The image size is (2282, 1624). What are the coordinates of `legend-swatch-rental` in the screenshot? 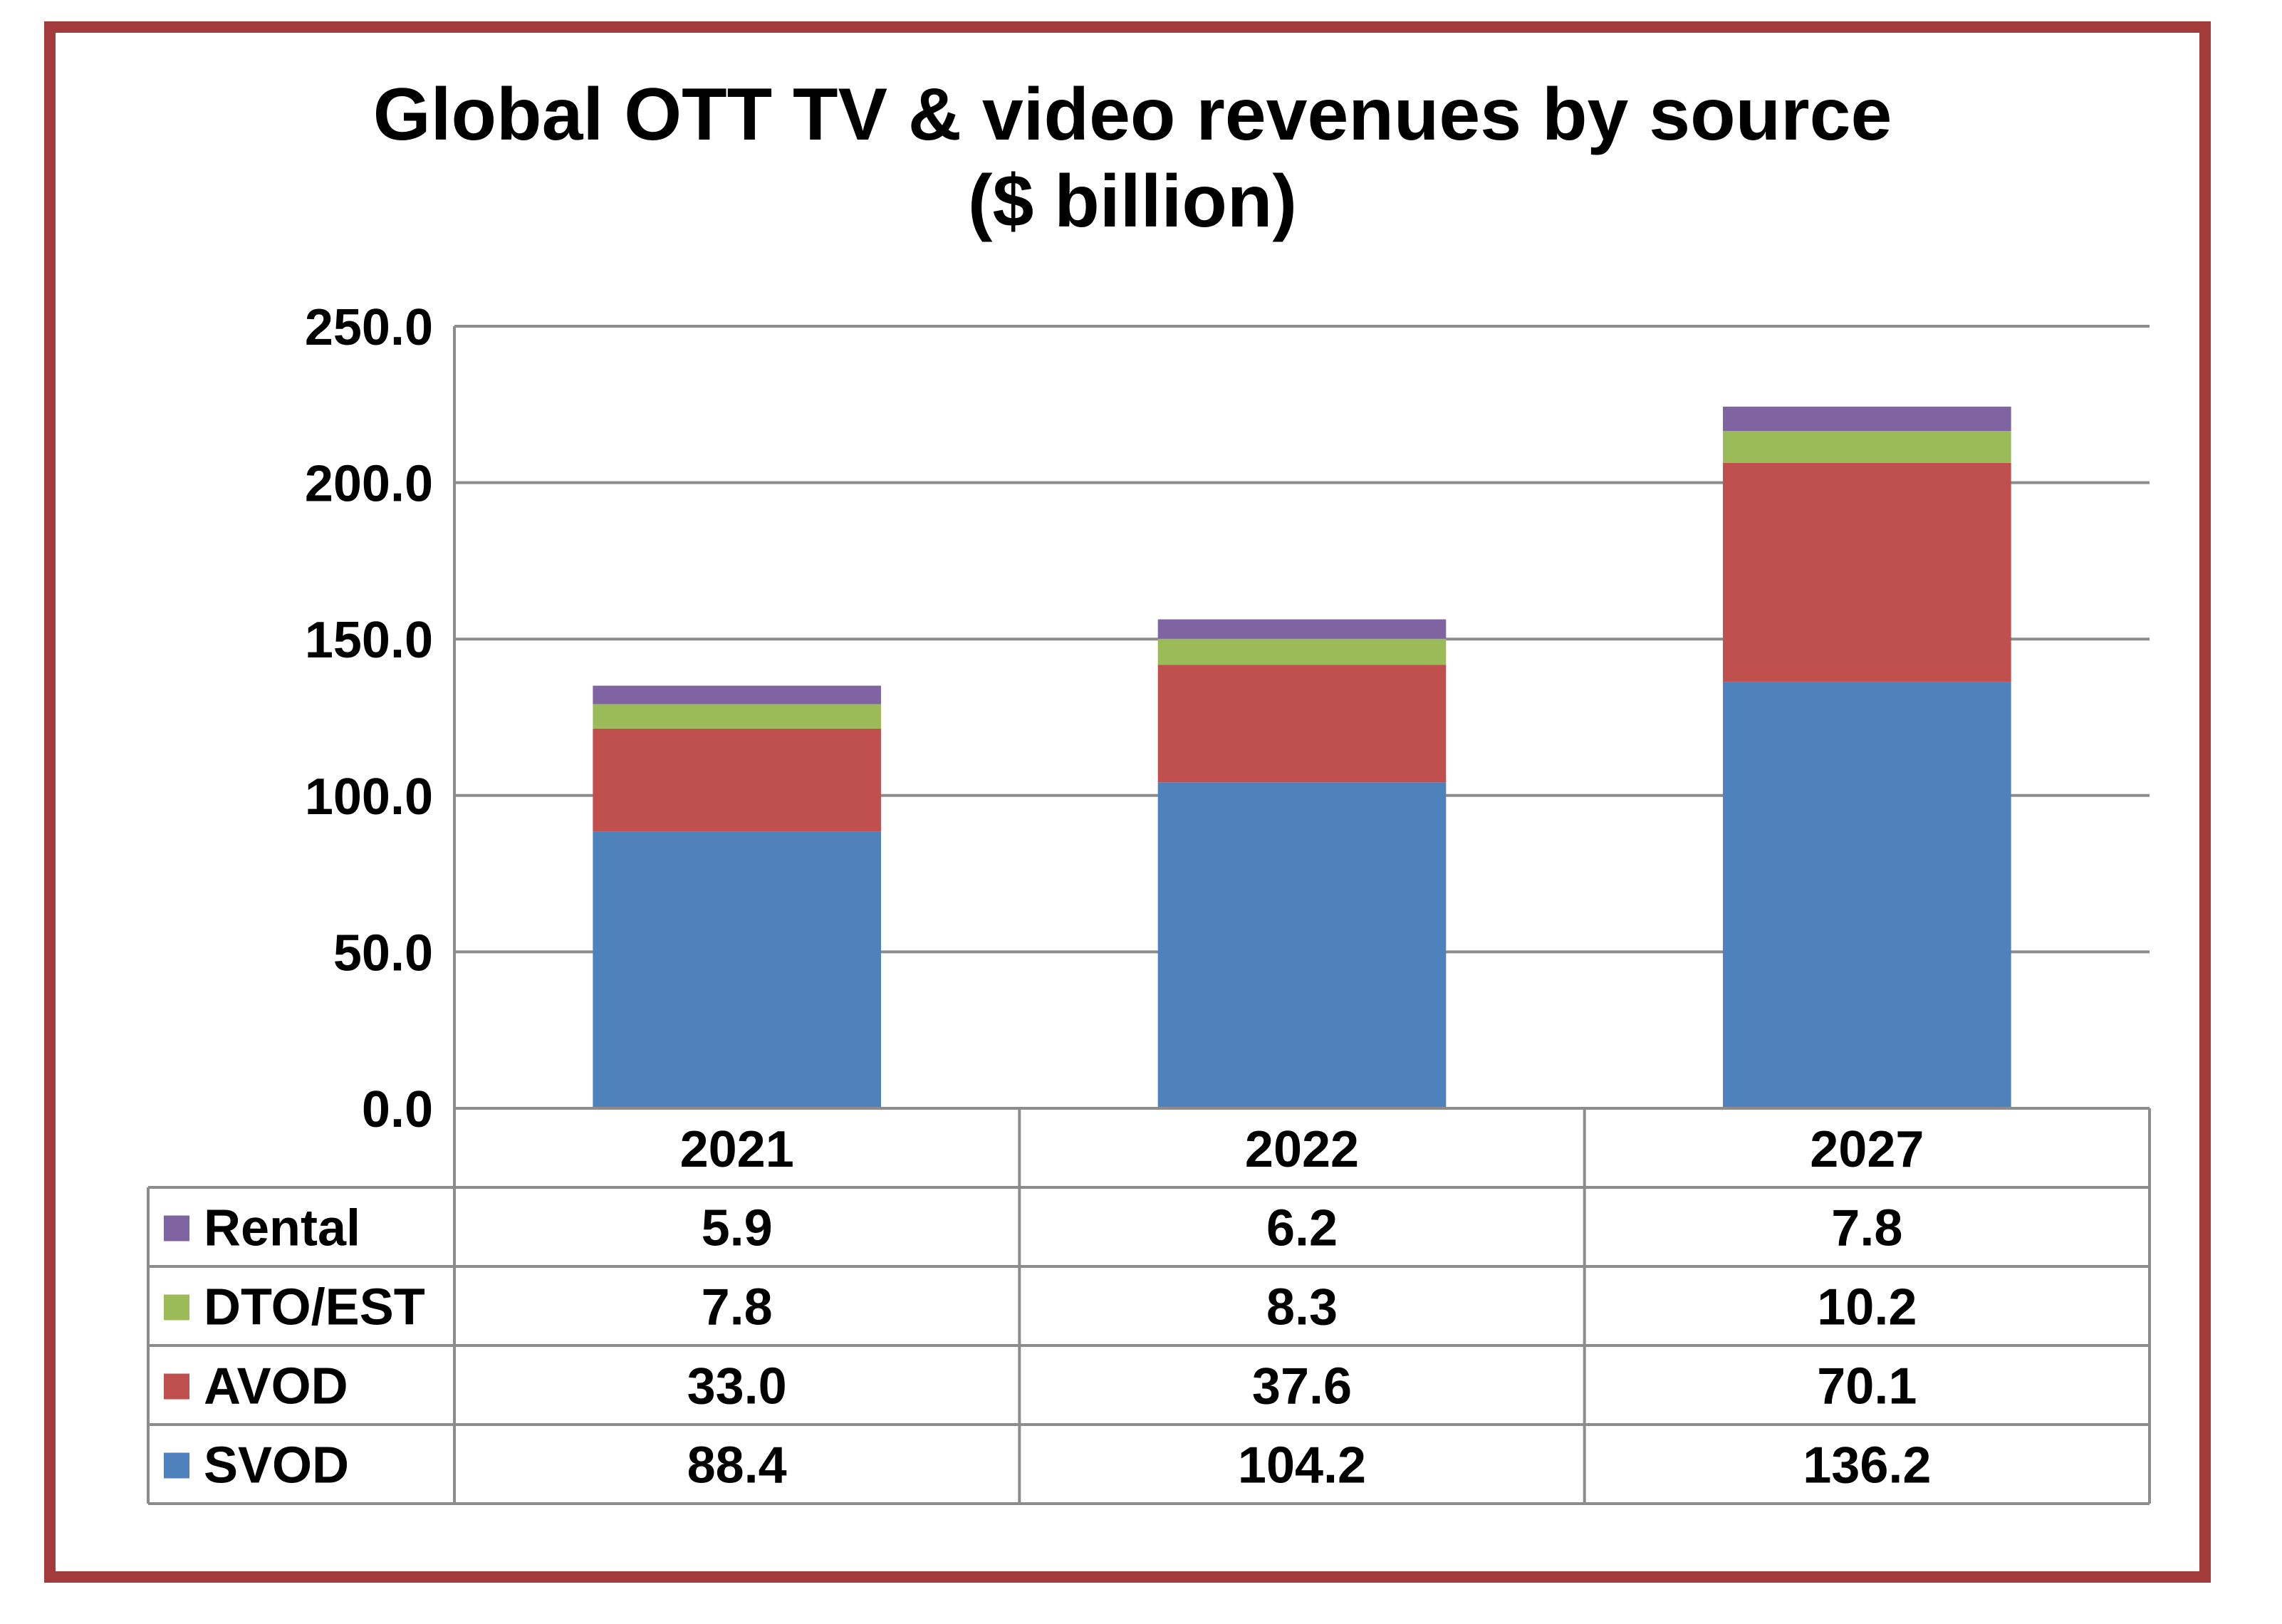 It's located at (176, 1228).